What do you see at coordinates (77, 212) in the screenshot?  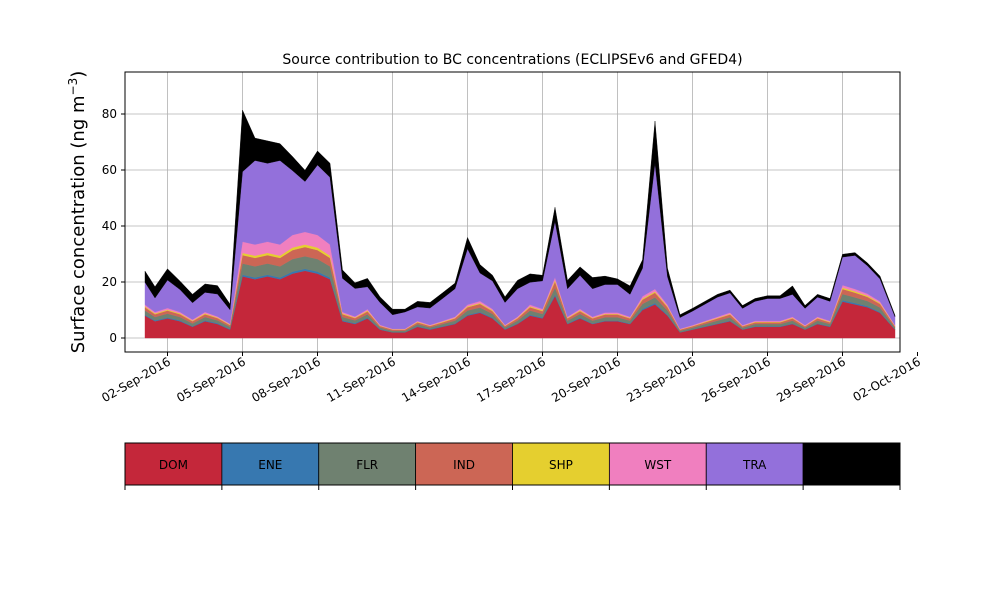 I see `y-axis-label: Surface concentration (ng m−3)` at bounding box center [77, 212].